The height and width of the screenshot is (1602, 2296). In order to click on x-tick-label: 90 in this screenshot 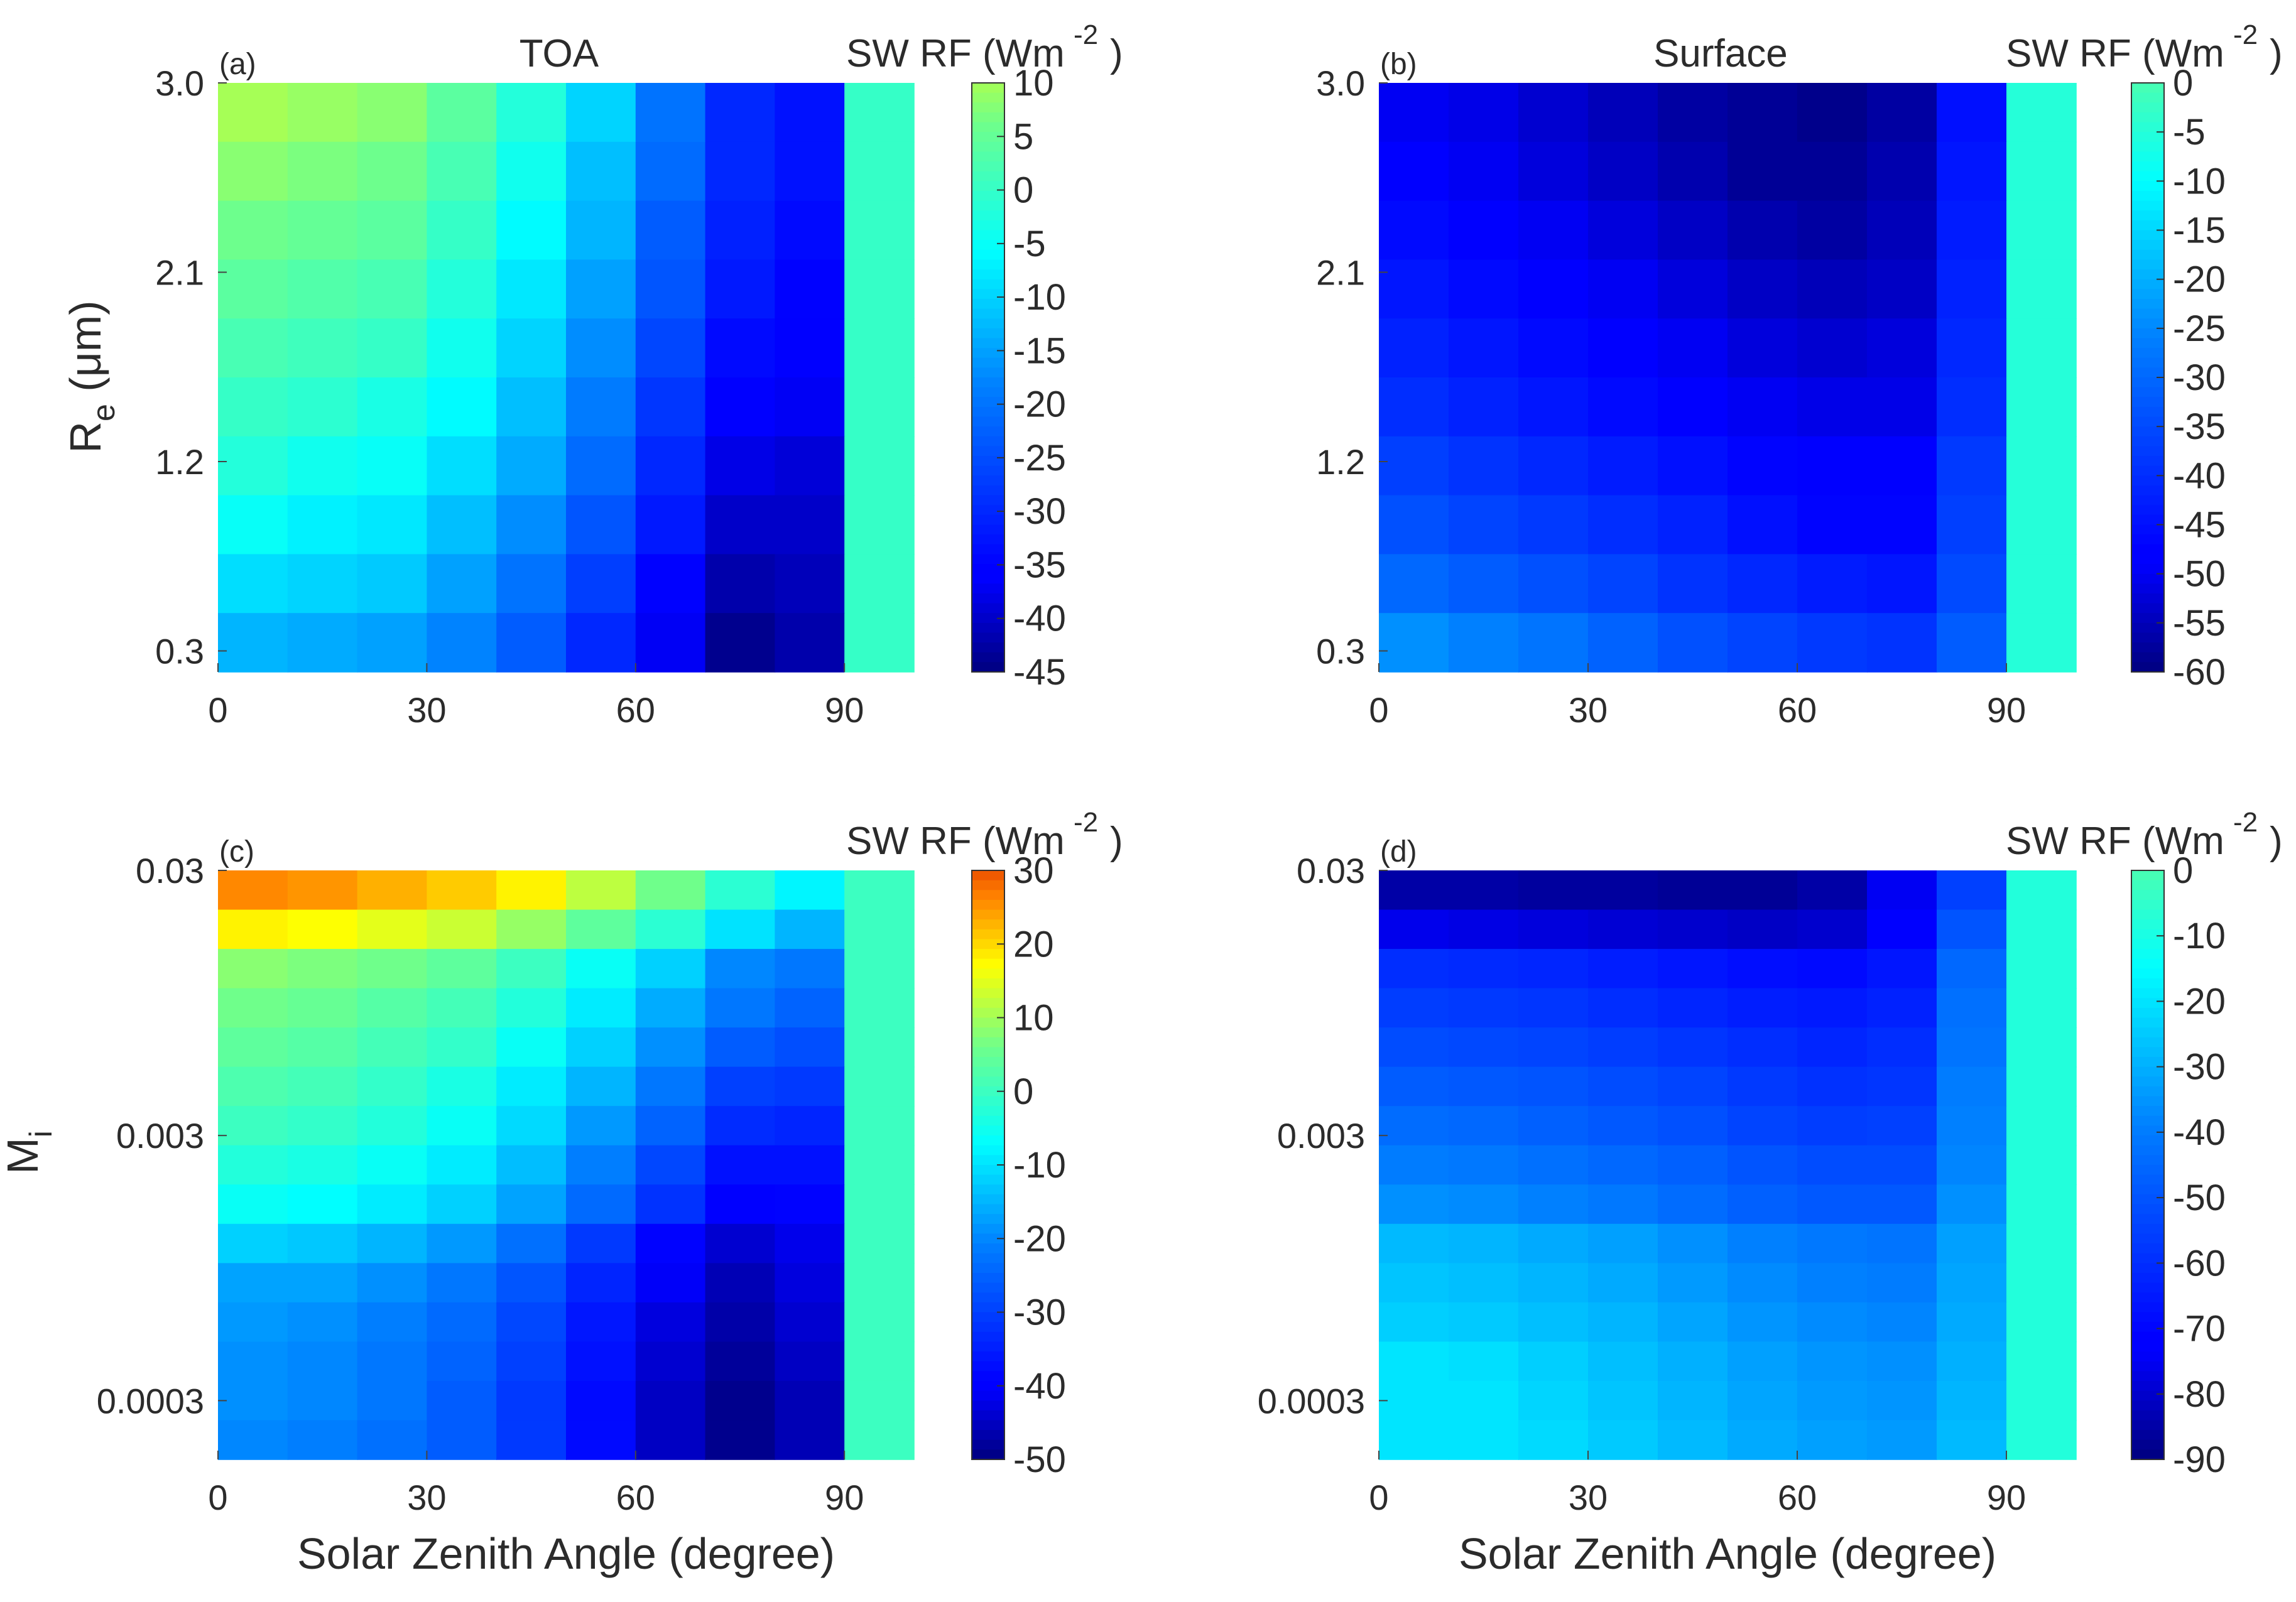, I will do `click(2006, 710)`.